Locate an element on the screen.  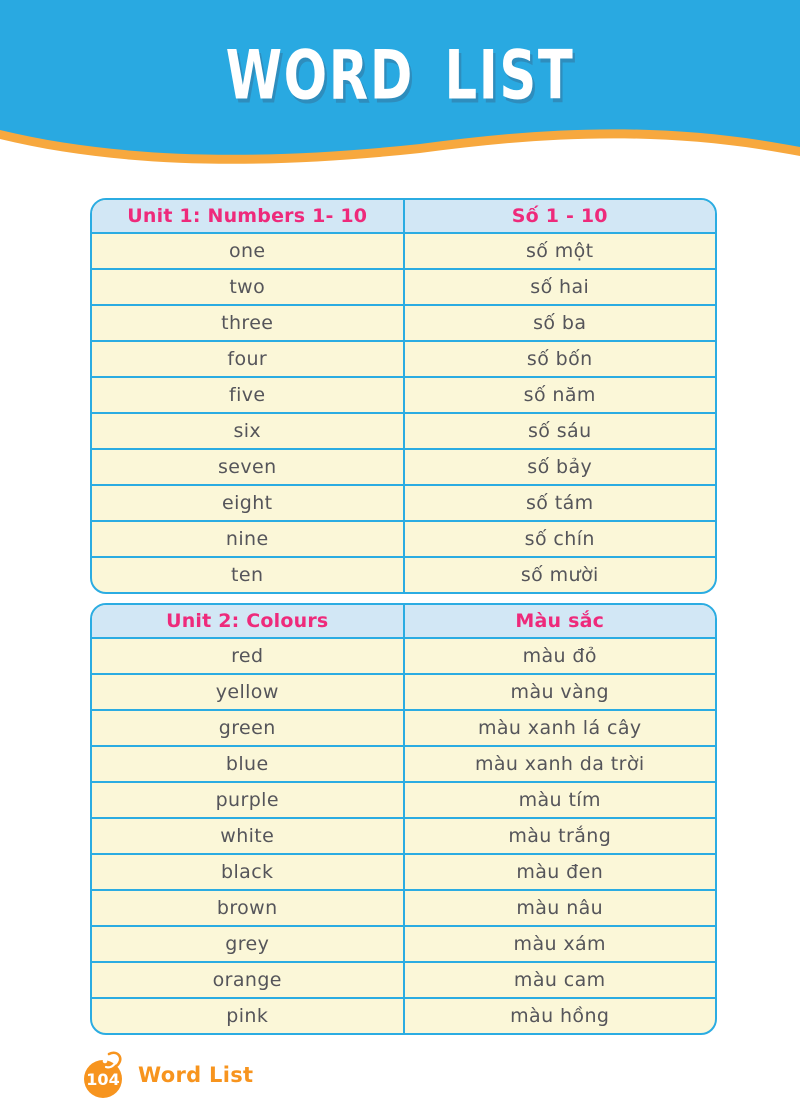
table-row: purple màu tím is located at coordinates (403, 799).